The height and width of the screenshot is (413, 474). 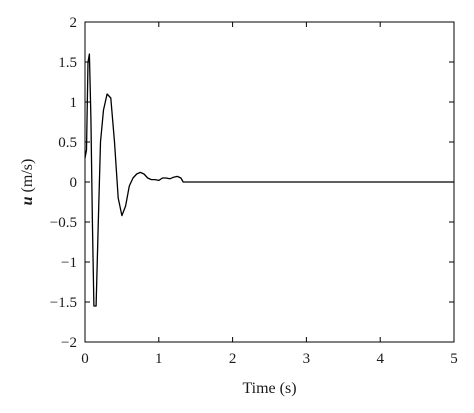 I want to click on y-tick-label: 0.5, so click(x=67, y=143).